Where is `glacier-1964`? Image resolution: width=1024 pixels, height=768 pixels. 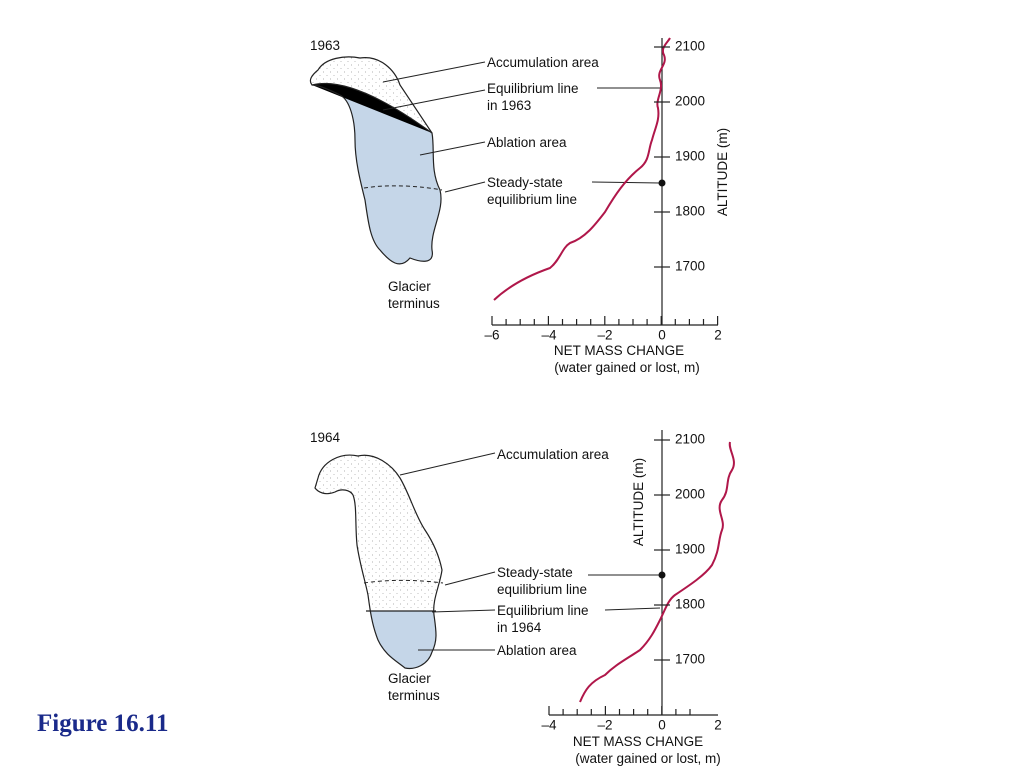 glacier-1964 is located at coordinates (379, 562).